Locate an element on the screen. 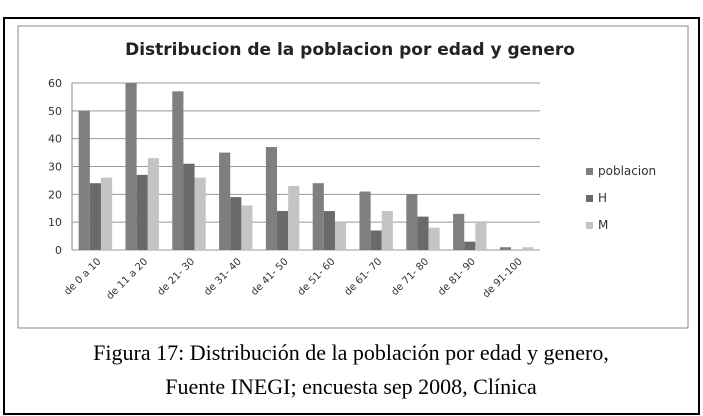 The height and width of the screenshot is (416, 703). y-tick-label: 50 is located at coordinates (55, 111).